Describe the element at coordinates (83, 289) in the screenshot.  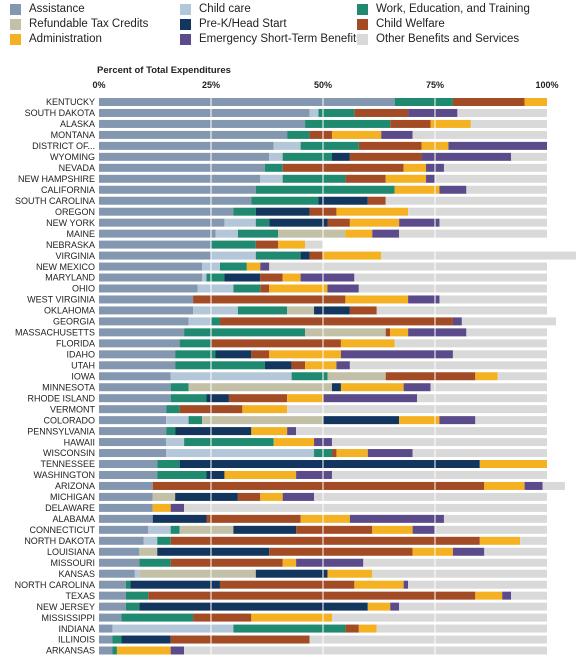
I see `y-category-label: OHIO` at that location.